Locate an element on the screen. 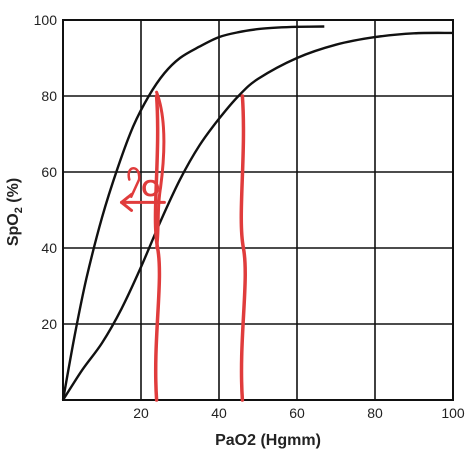  x-tick-label-3: 80 is located at coordinates (375, 413).